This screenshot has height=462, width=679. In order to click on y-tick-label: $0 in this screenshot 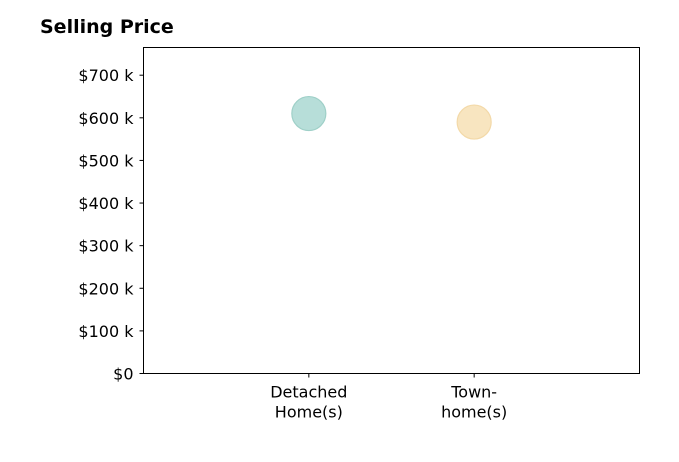, I will do `click(123, 374)`.